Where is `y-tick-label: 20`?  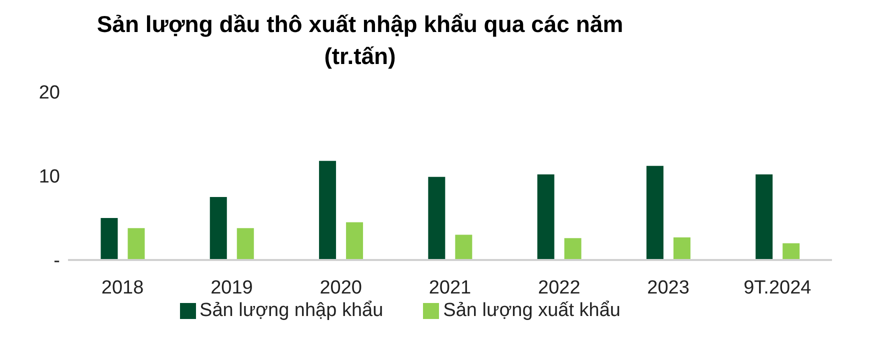 y-tick-label: 20 is located at coordinates (49, 93).